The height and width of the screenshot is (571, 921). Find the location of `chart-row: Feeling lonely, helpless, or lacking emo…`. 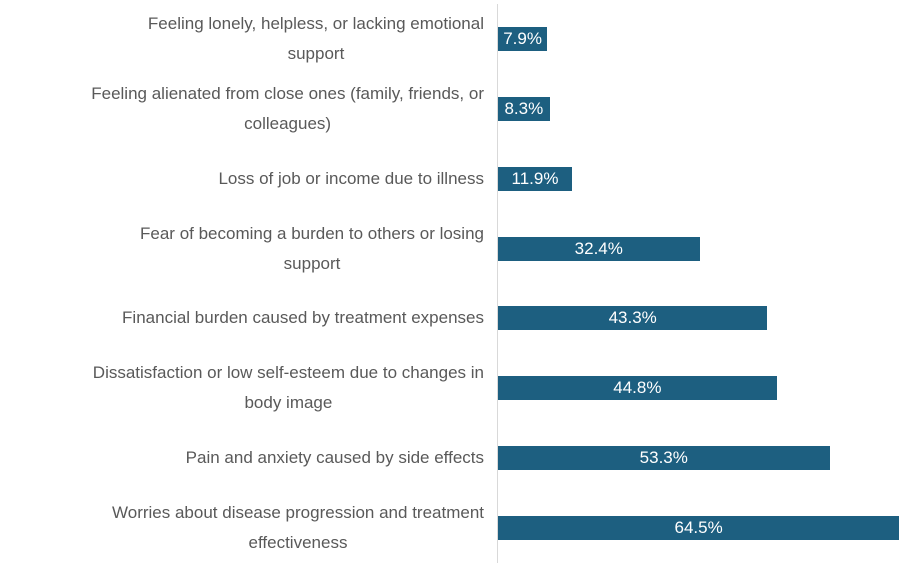

chart-row: Feeling lonely, helpless, or lacking emo… is located at coordinates (460, 39).